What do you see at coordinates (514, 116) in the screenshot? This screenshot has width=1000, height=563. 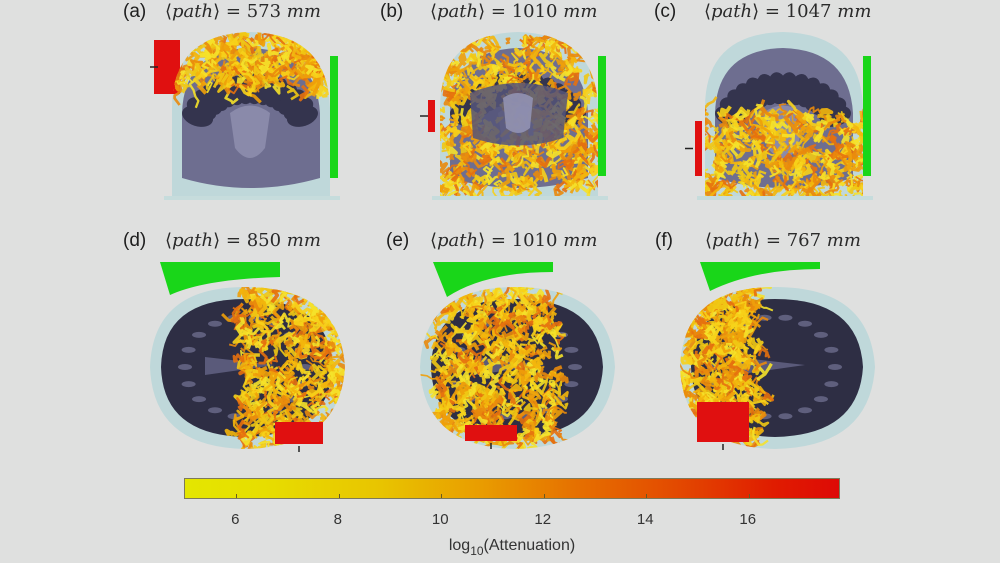 I see `coronal-brain-image` at bounding box center [514, 116].